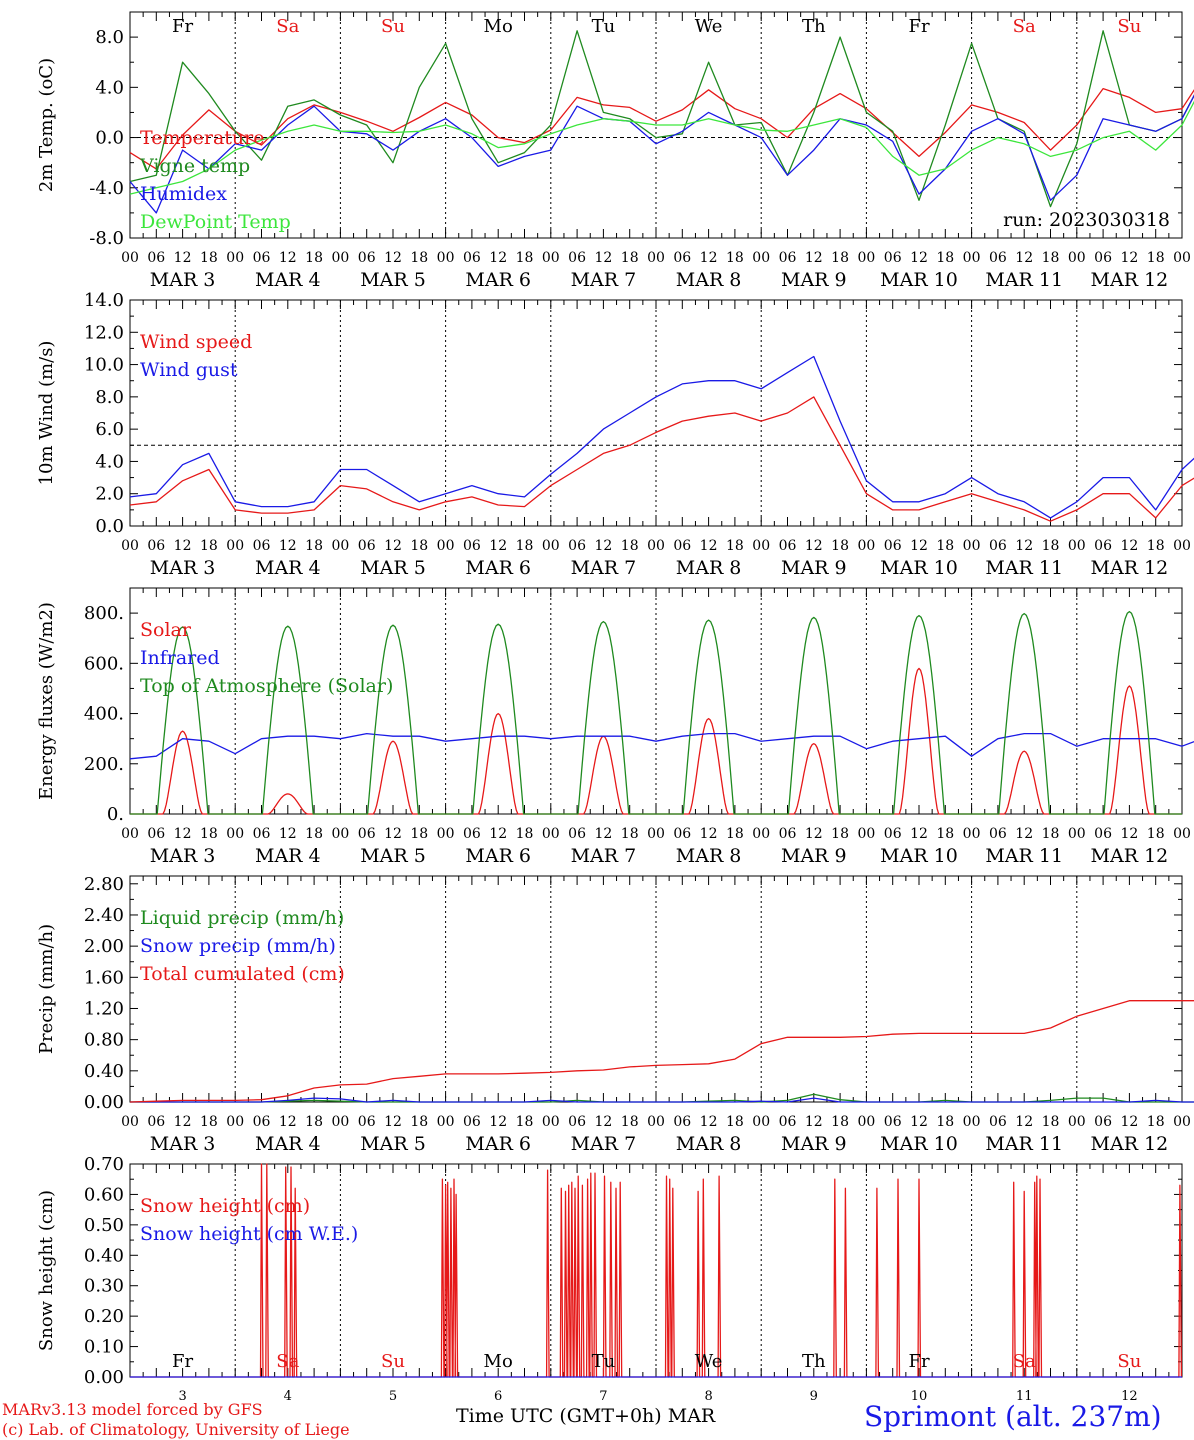  What do you see at coordinates (104, 613) in the screenshot?
I see `y-tick-label: 800.` at bounding box center [104, 613].